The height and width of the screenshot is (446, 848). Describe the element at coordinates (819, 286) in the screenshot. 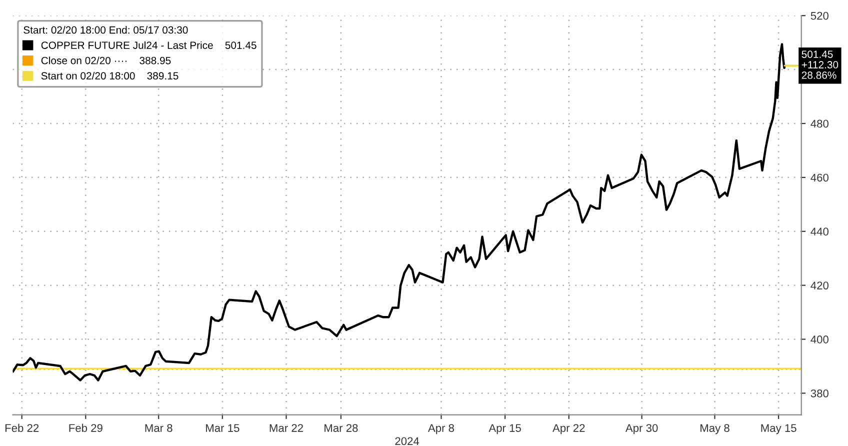

I see `y-tick-label: 420` at that location.